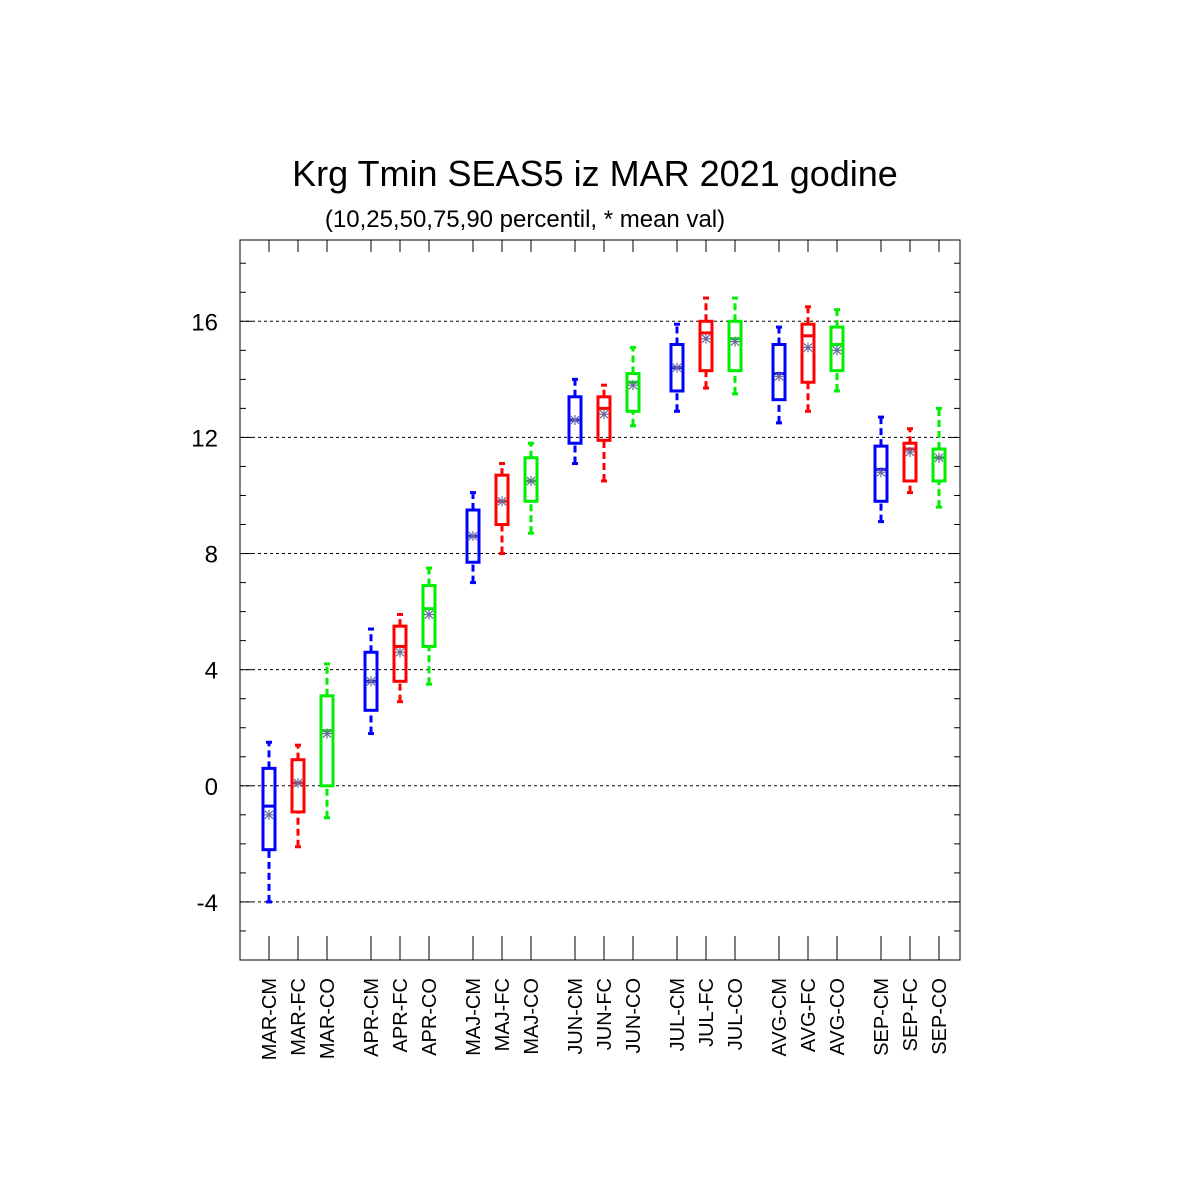 The image size is (1200, 1200). I want to click on box-MAR-CO, so click(327, 741).